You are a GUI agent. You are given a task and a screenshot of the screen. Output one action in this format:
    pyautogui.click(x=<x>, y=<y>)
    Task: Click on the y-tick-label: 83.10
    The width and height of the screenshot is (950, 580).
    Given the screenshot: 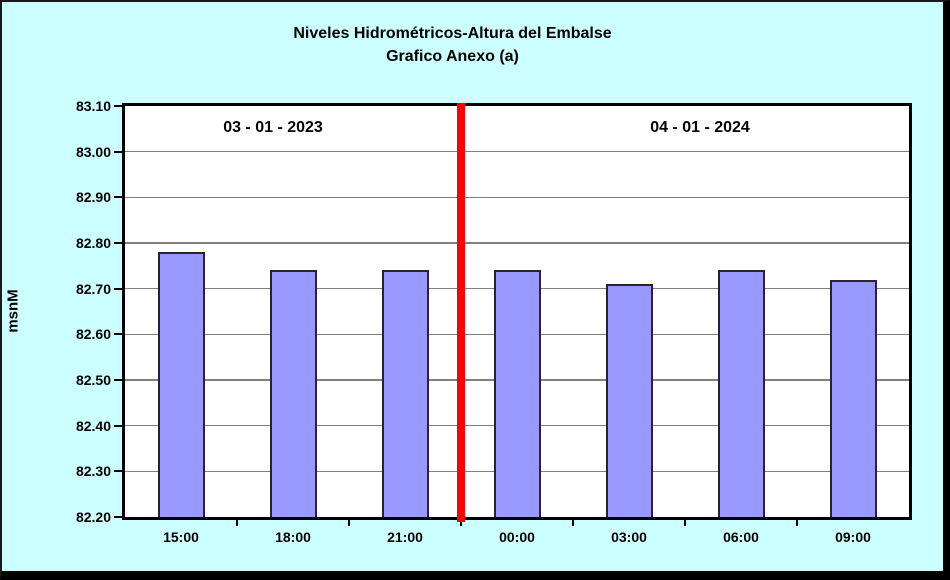 What is the action you would take?
    pyautogui.click(x=93, y=106)
    